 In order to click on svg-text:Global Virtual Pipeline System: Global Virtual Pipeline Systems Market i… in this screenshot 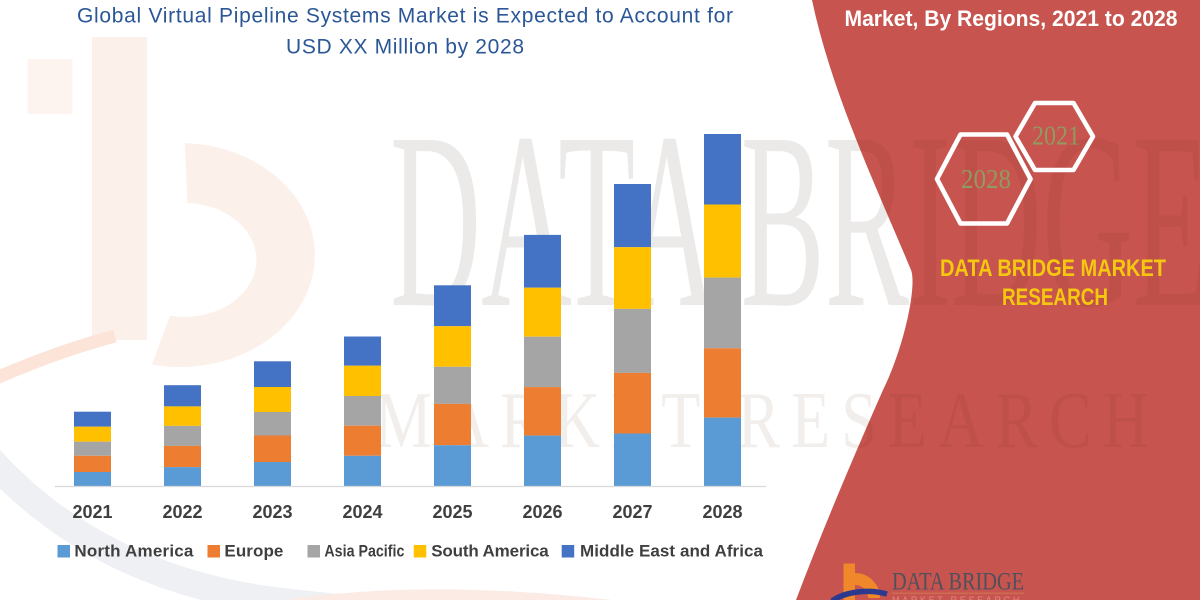, I will do `click(405, 16)`.